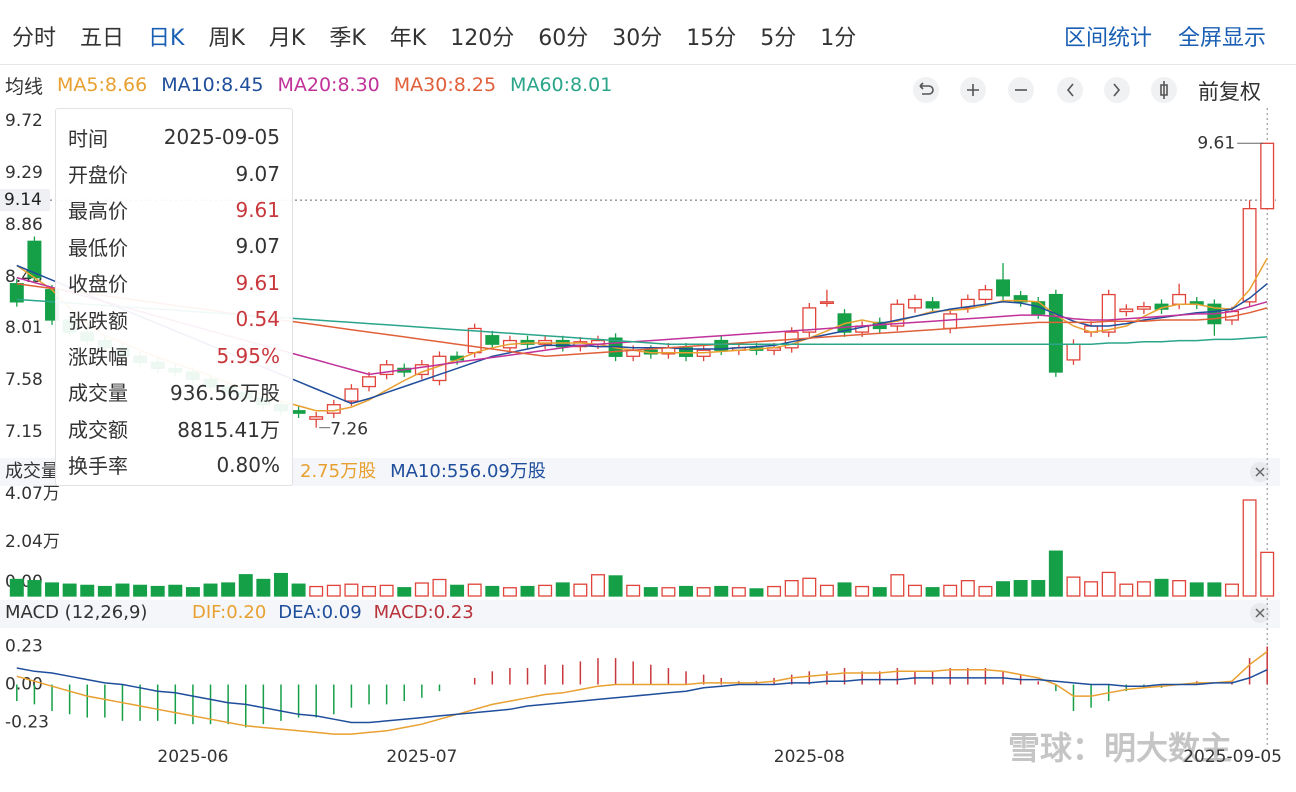 Image resolution: width=1296 pixels, height=792 pixels. What do you see at coordinates (809, 757) in the screenshot?
I see `x-tick-label: 2025-08` at bounding box center [809, 757].